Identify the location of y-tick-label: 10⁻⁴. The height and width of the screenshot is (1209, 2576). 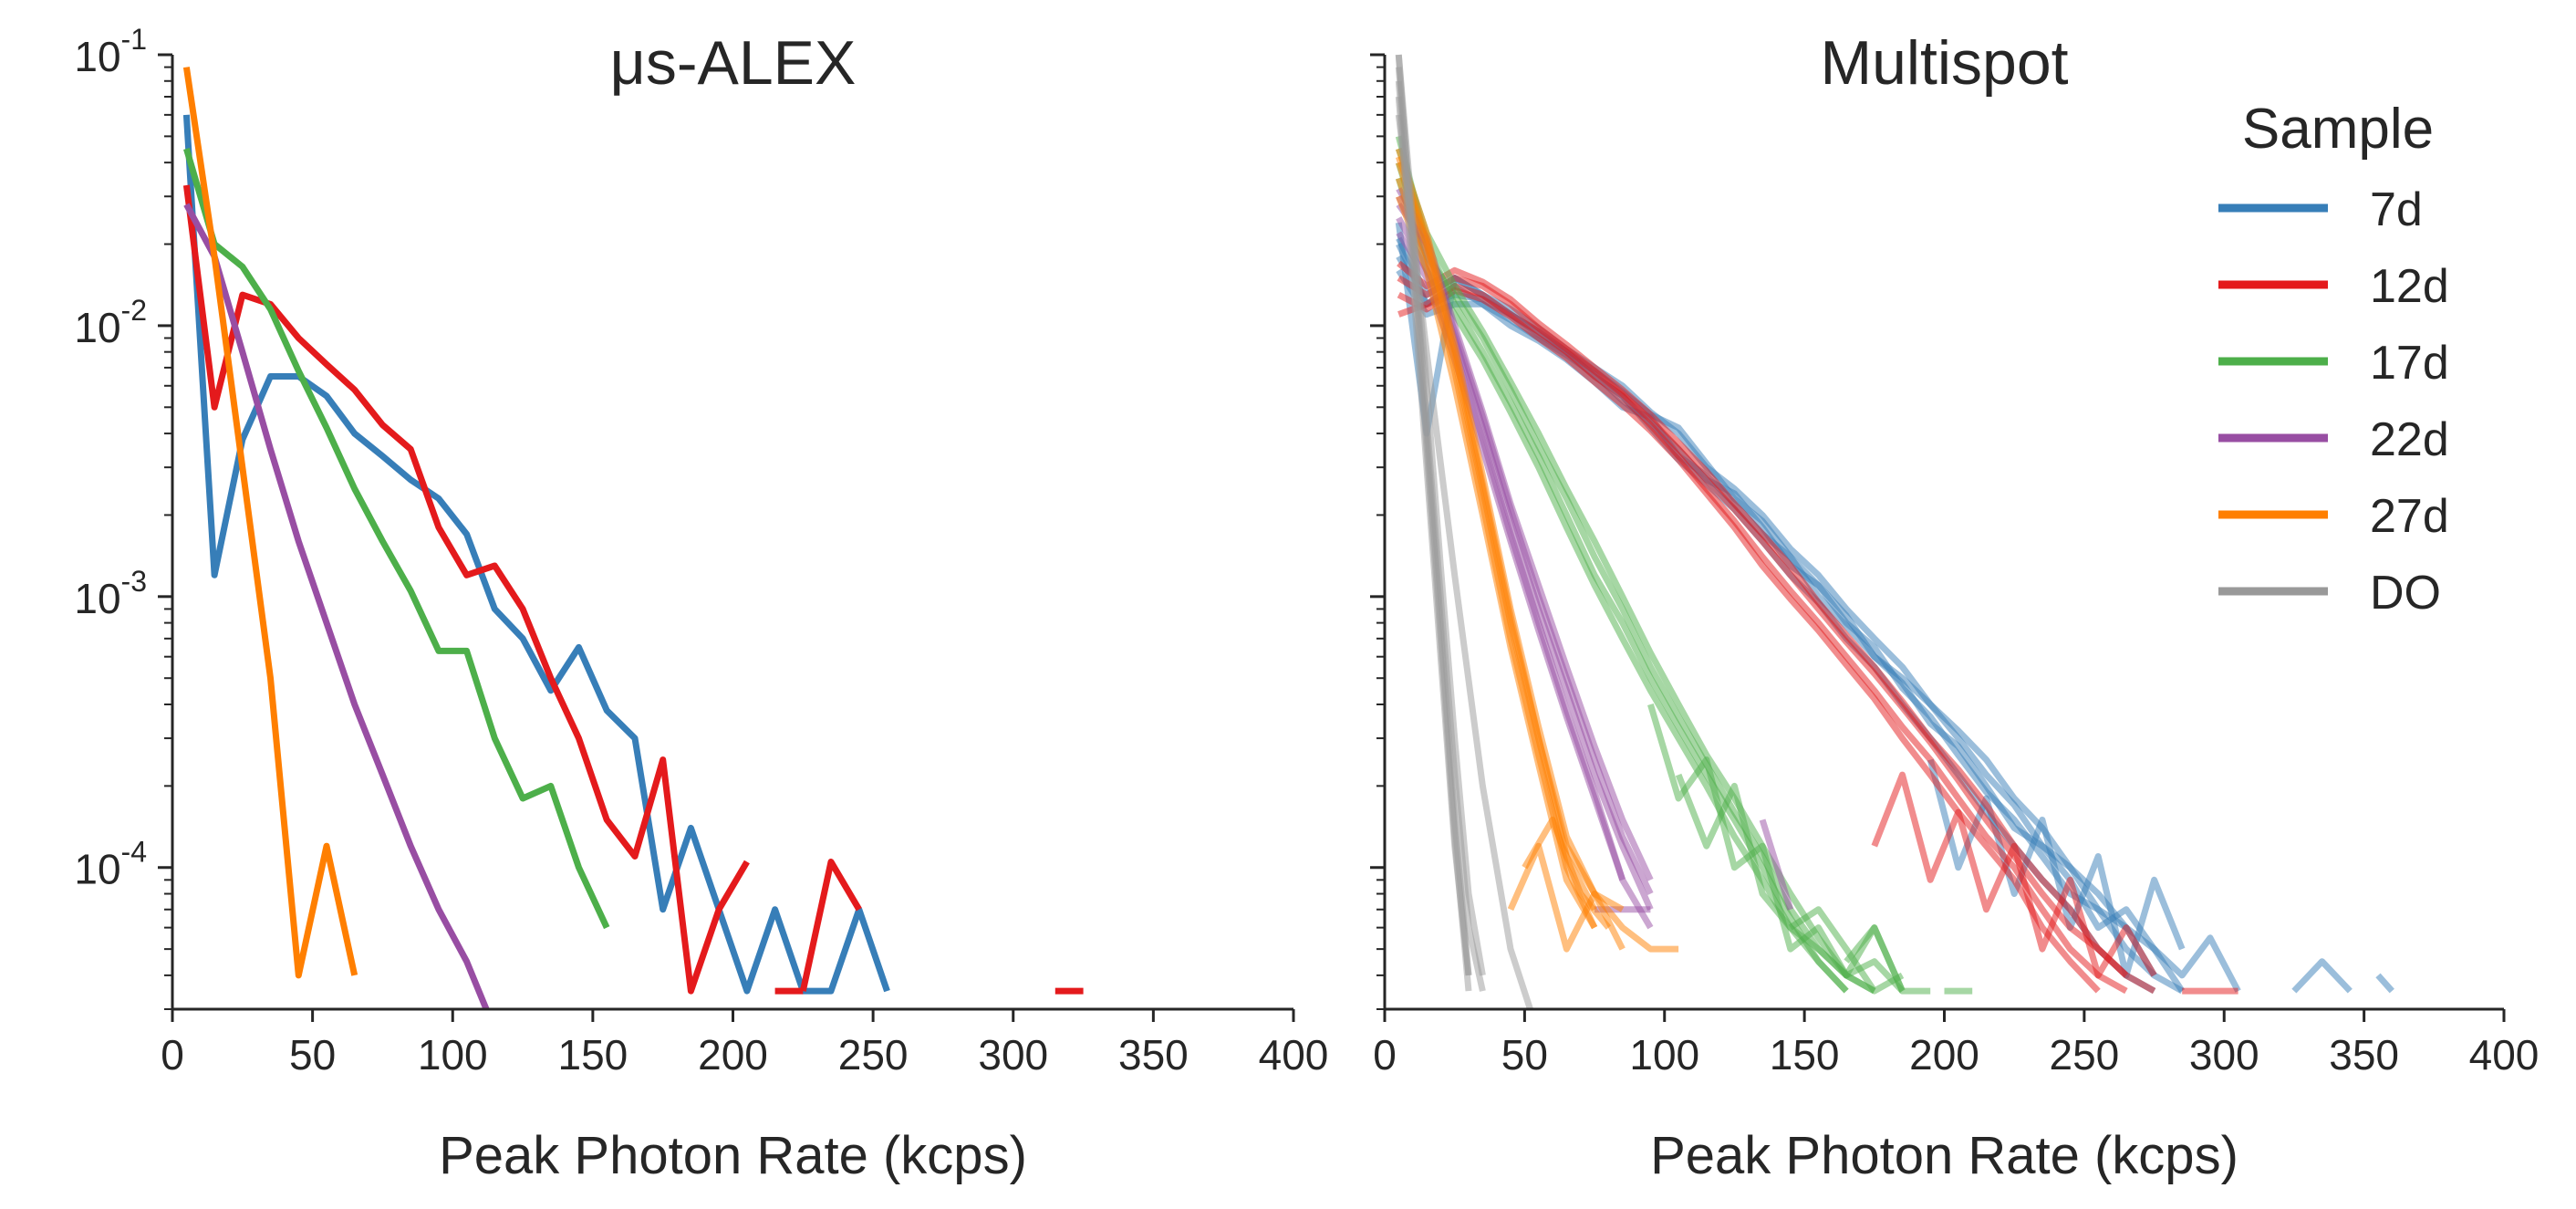
(110, 865).